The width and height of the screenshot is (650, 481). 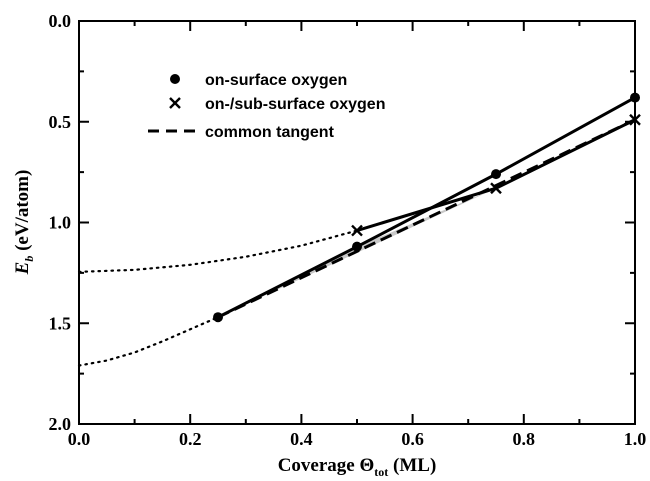 What do you see at coordinates (635, 439) in the screenshot?
I see `x-tick-label: 1.0` at bounding box center [635, 439].